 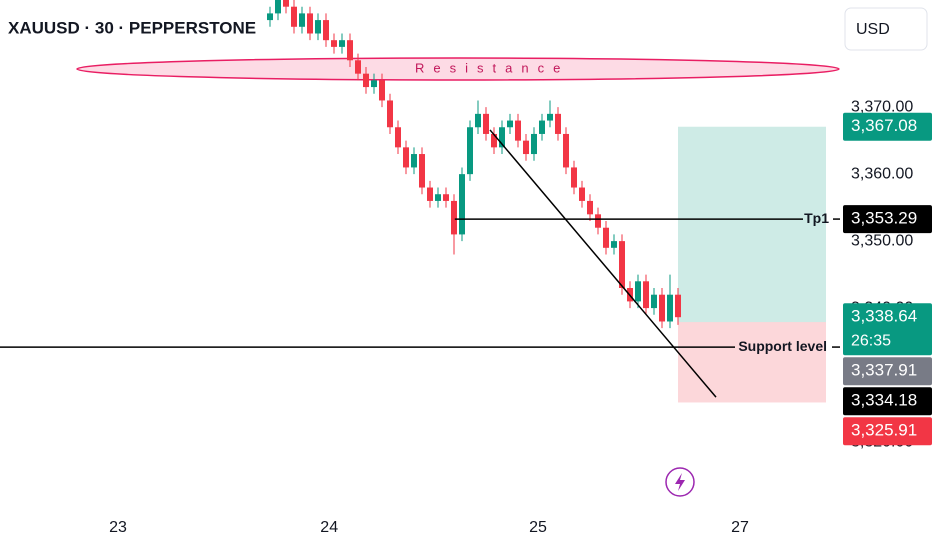 What do you see at coordinates (882, 240) in the screenshot?
I see `y-tick-label: 3,350.00` at bounding box center [882, 240].